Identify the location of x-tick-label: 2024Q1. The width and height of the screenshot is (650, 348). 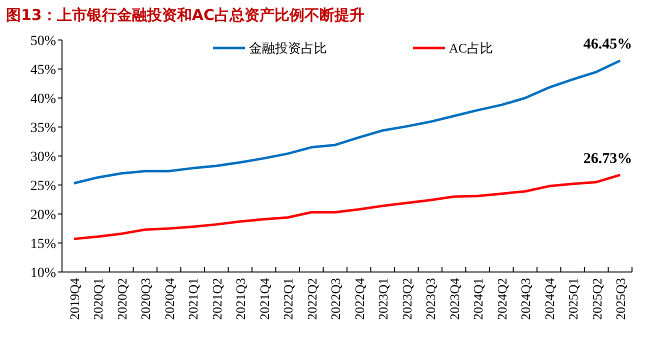
(478, 299).